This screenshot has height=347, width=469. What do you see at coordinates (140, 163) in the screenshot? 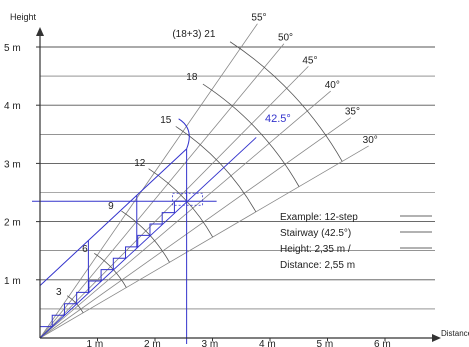
I see `step-label: 12` at bounding box center [140, 163].